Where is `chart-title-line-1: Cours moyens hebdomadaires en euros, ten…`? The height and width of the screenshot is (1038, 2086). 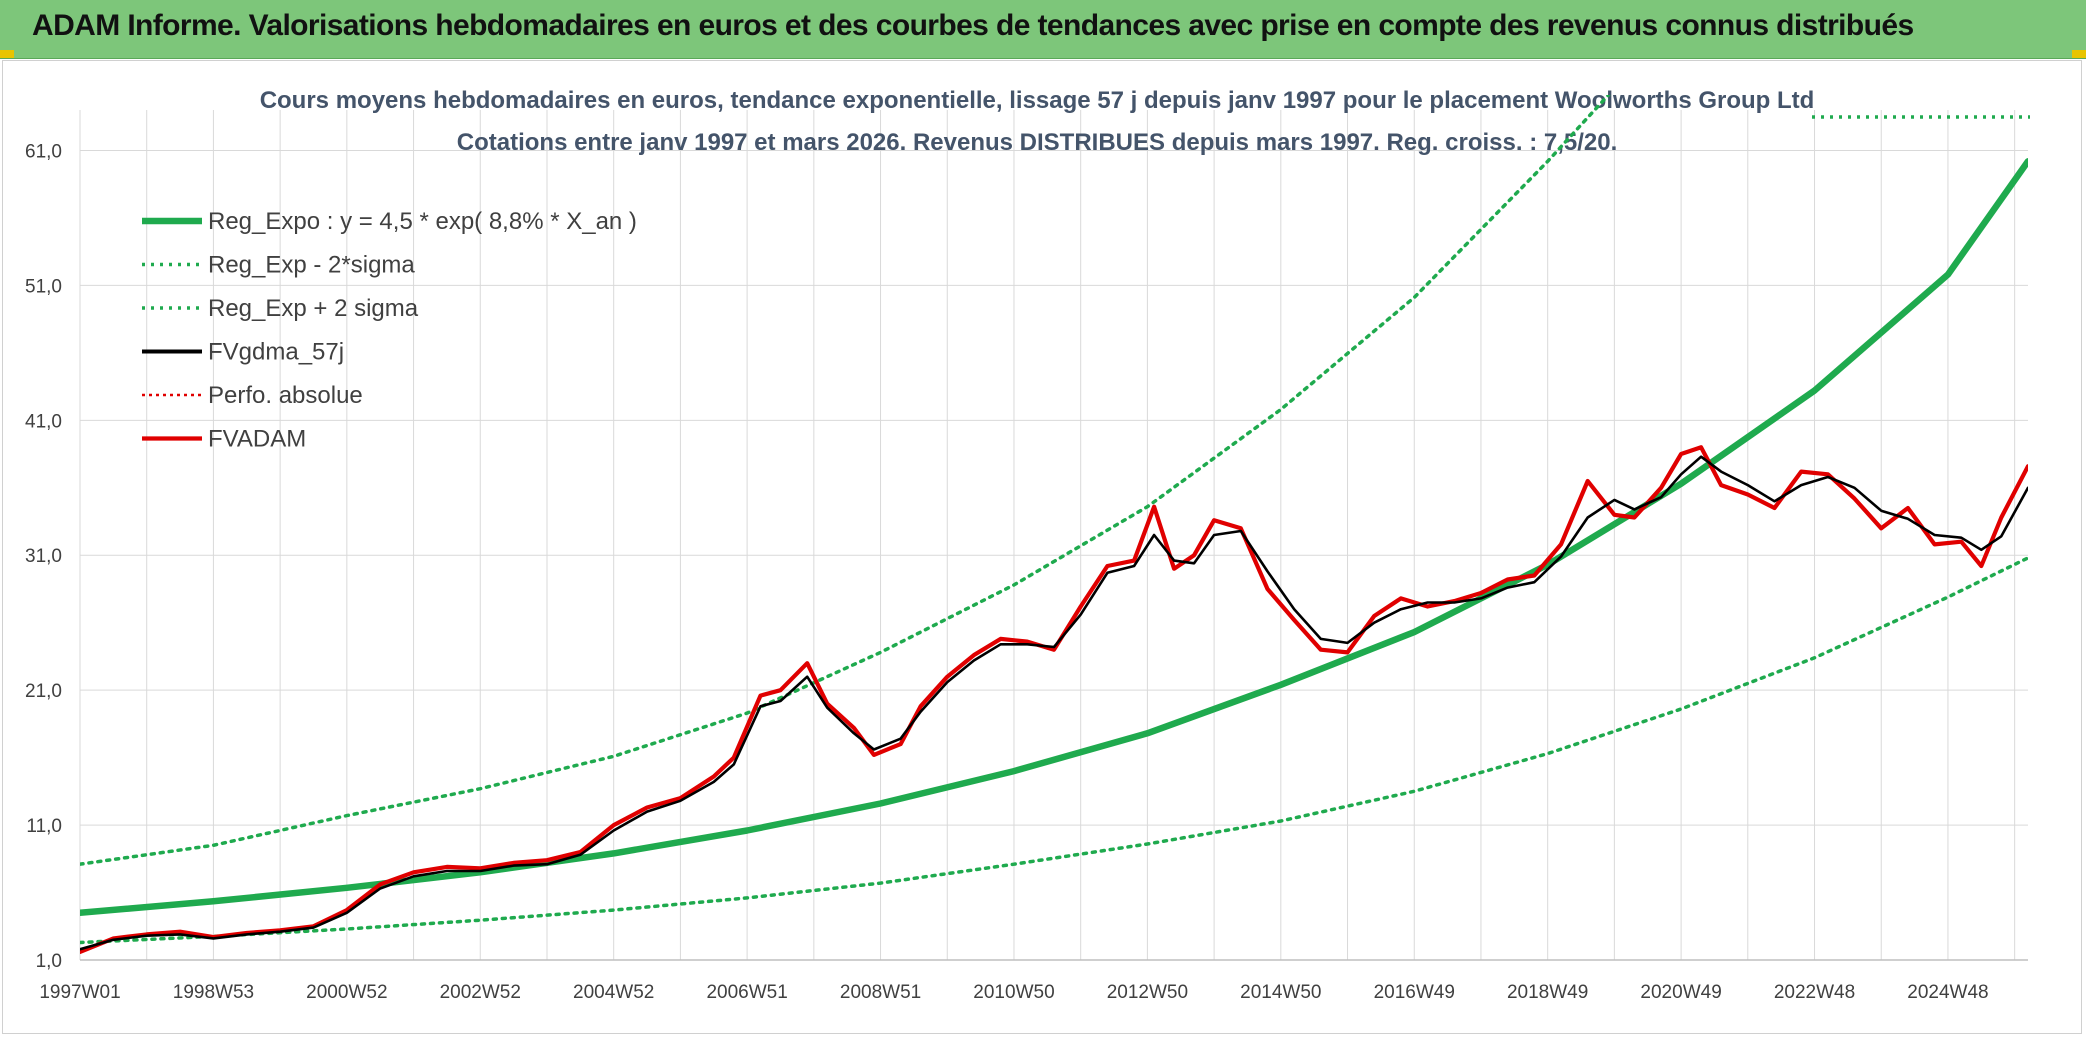
chart-title-line-1: Cours moyens hebdomadaires en euros, ten… is located at coordinates (1037, 100).